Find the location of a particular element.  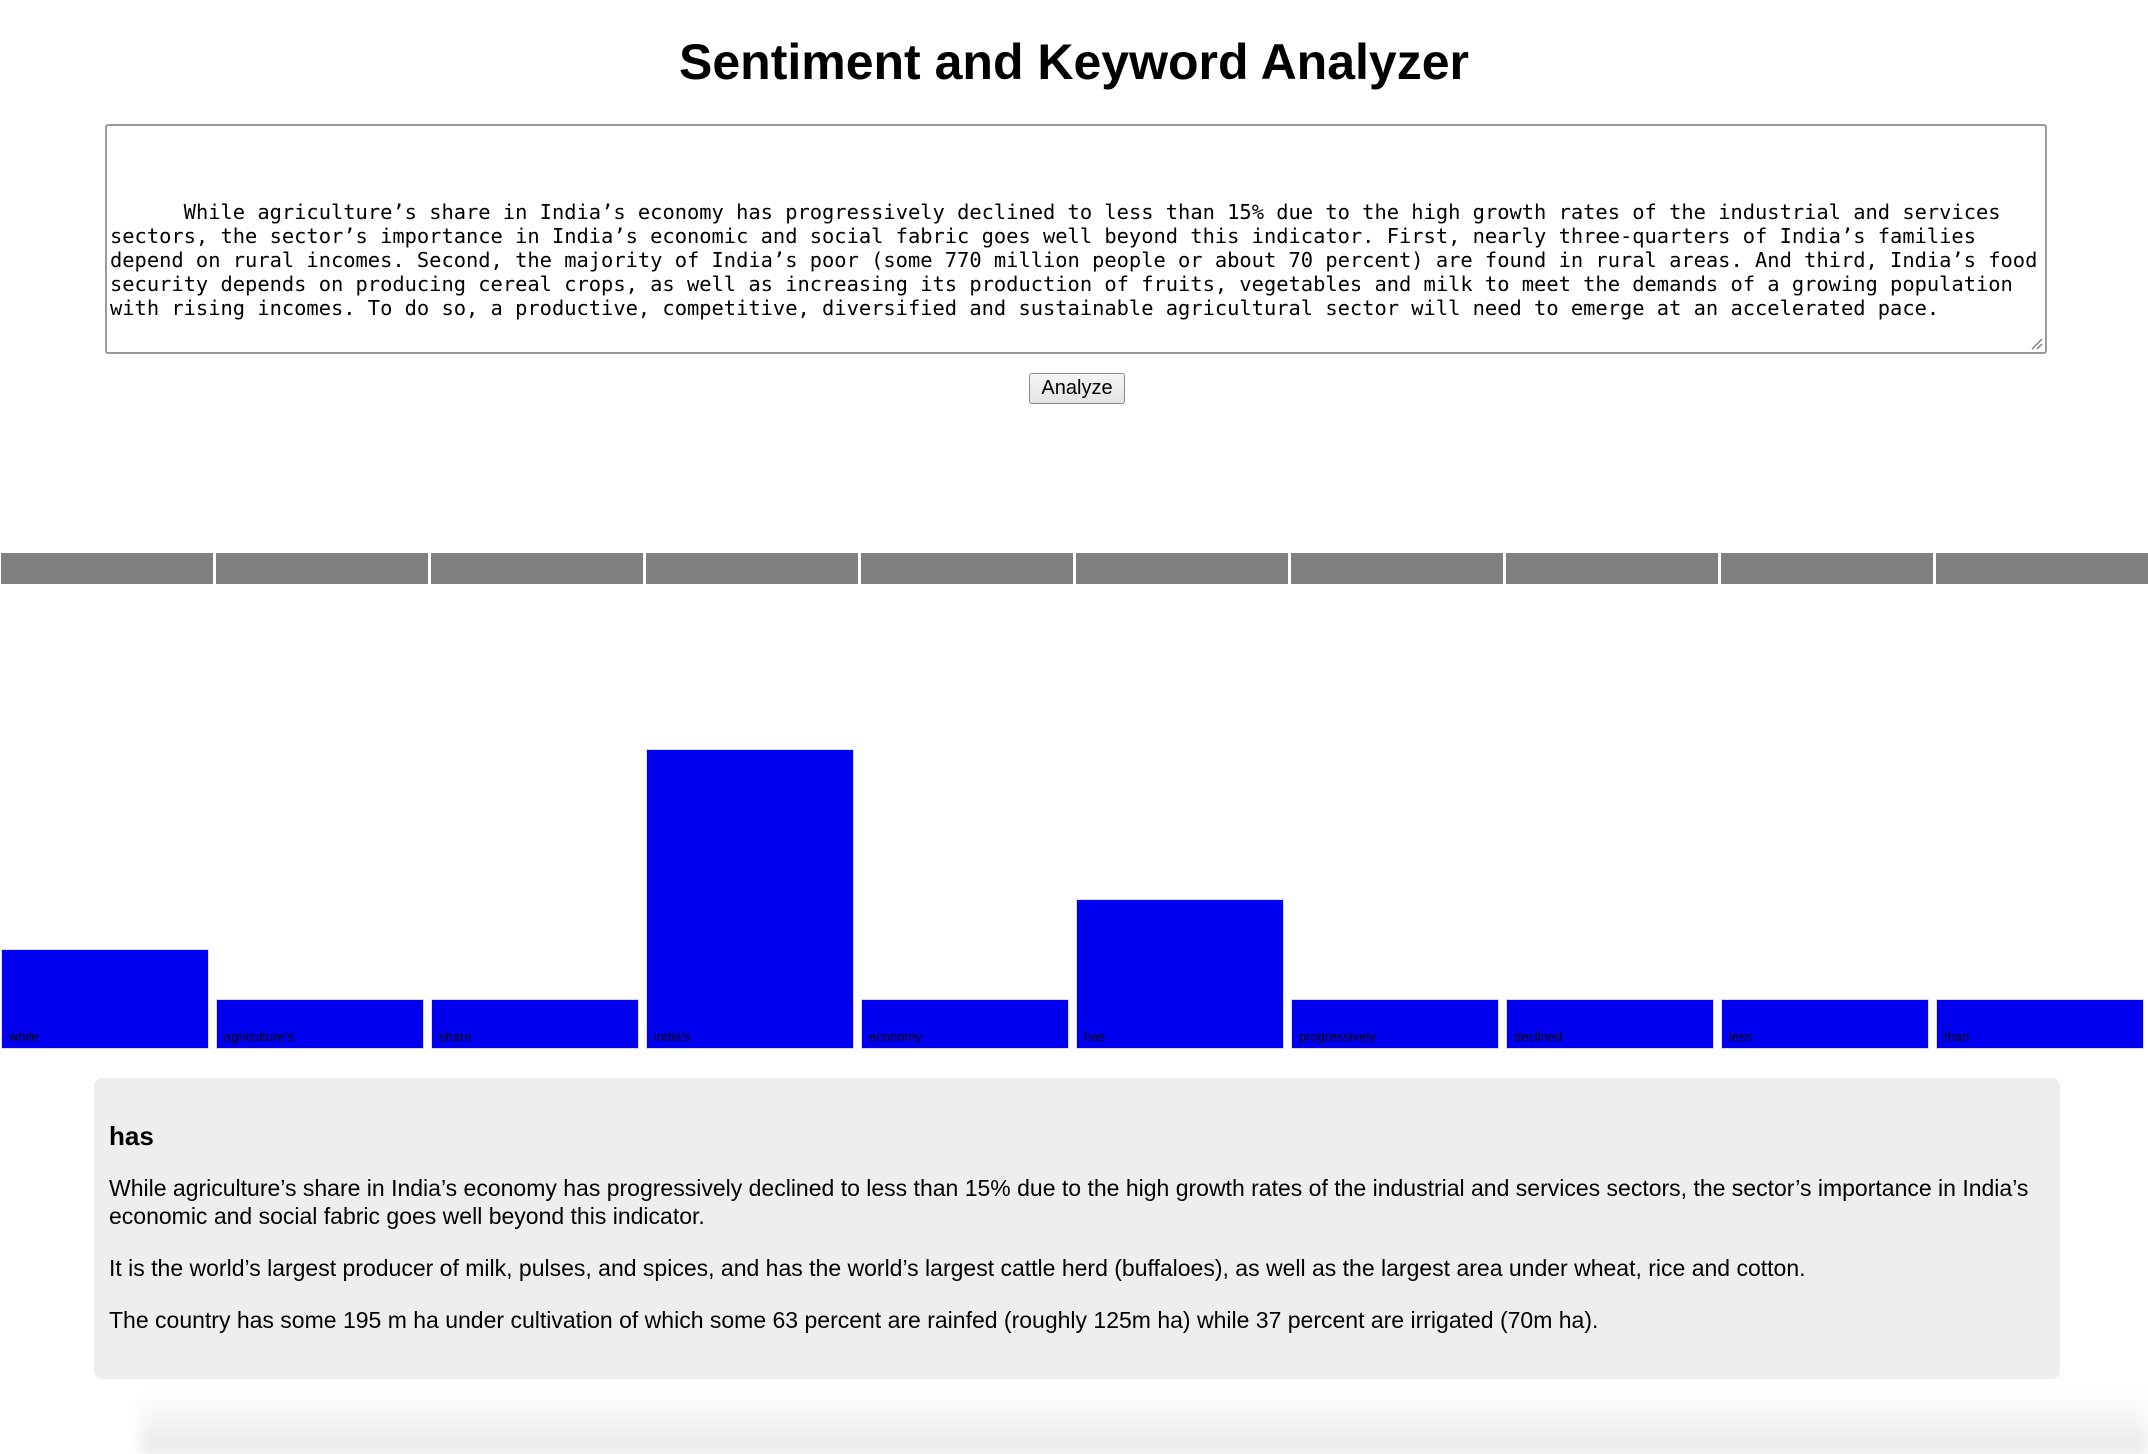

resize-grip-icon is located at coordinates (2036, 343).